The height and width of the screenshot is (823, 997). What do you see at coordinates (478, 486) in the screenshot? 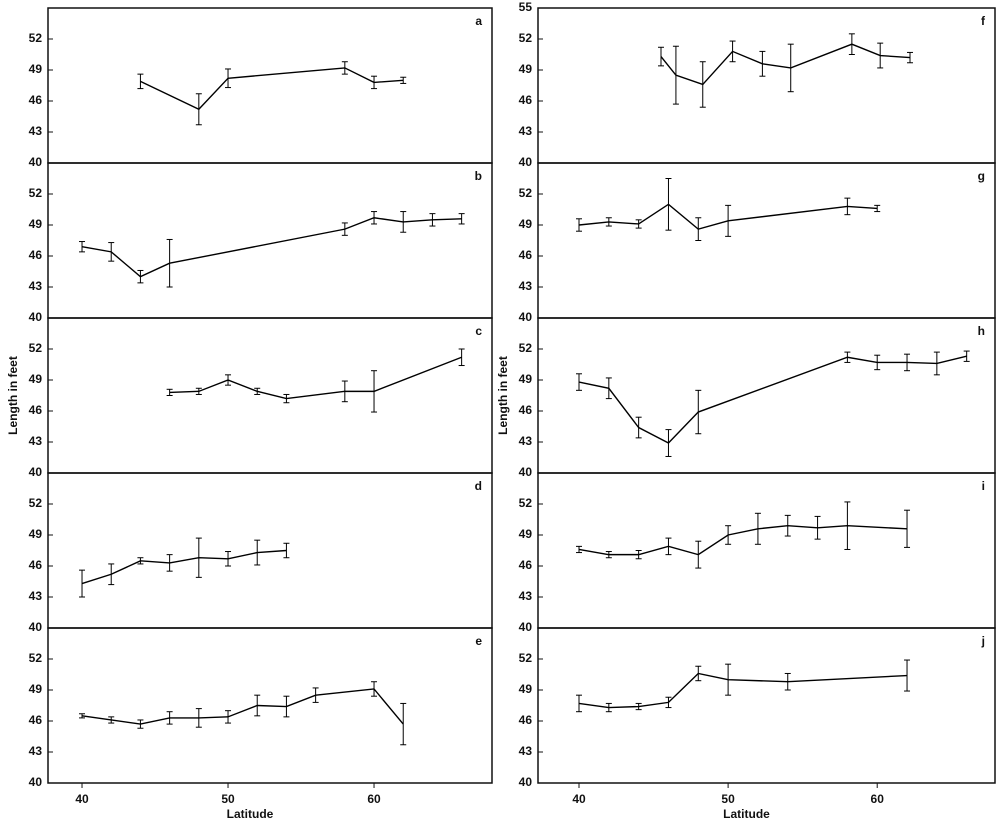
I see `panel-label: d` at bounding box center [478, 486].